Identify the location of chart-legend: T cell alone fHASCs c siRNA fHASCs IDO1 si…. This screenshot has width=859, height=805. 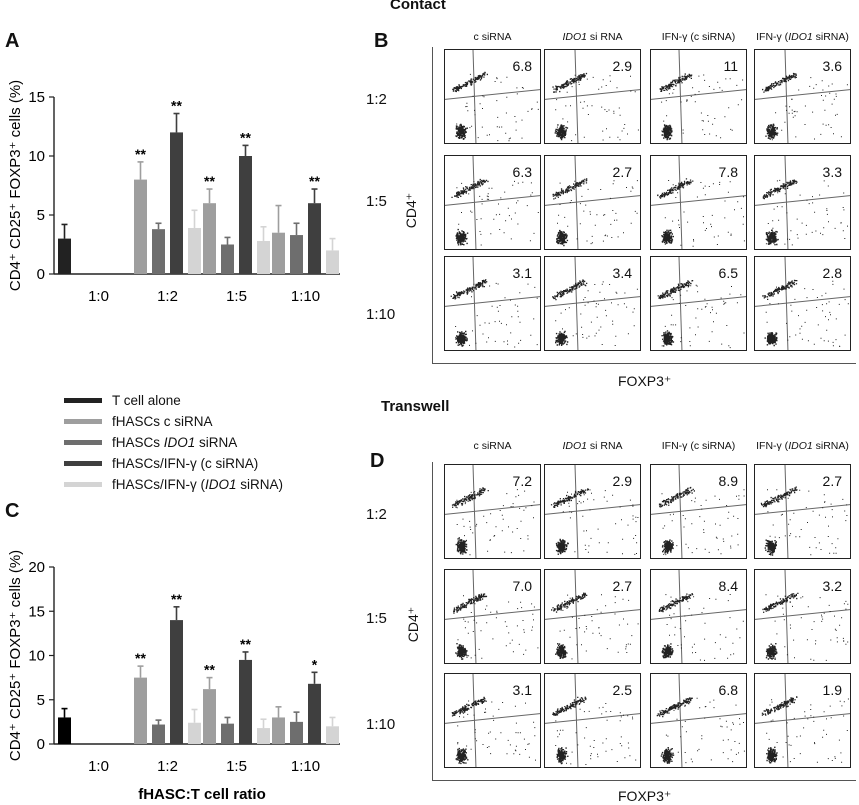
(173, 442).